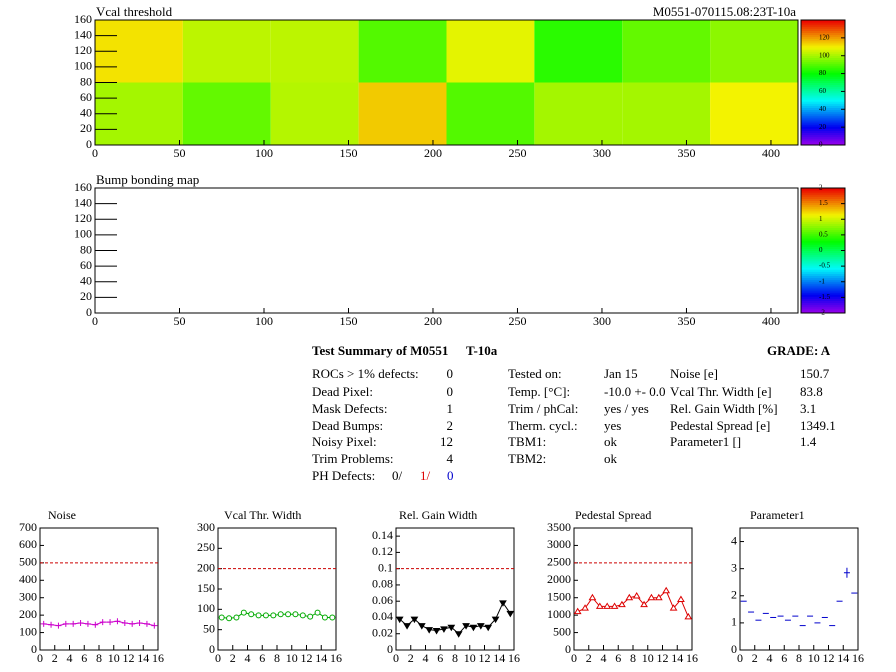 The height and width of the screenshot is (672, 896). What do you see at coordinates (382, 616) in the screenshot?
I see `y-tick-label: 0.04` at bounding box center [382, 616].